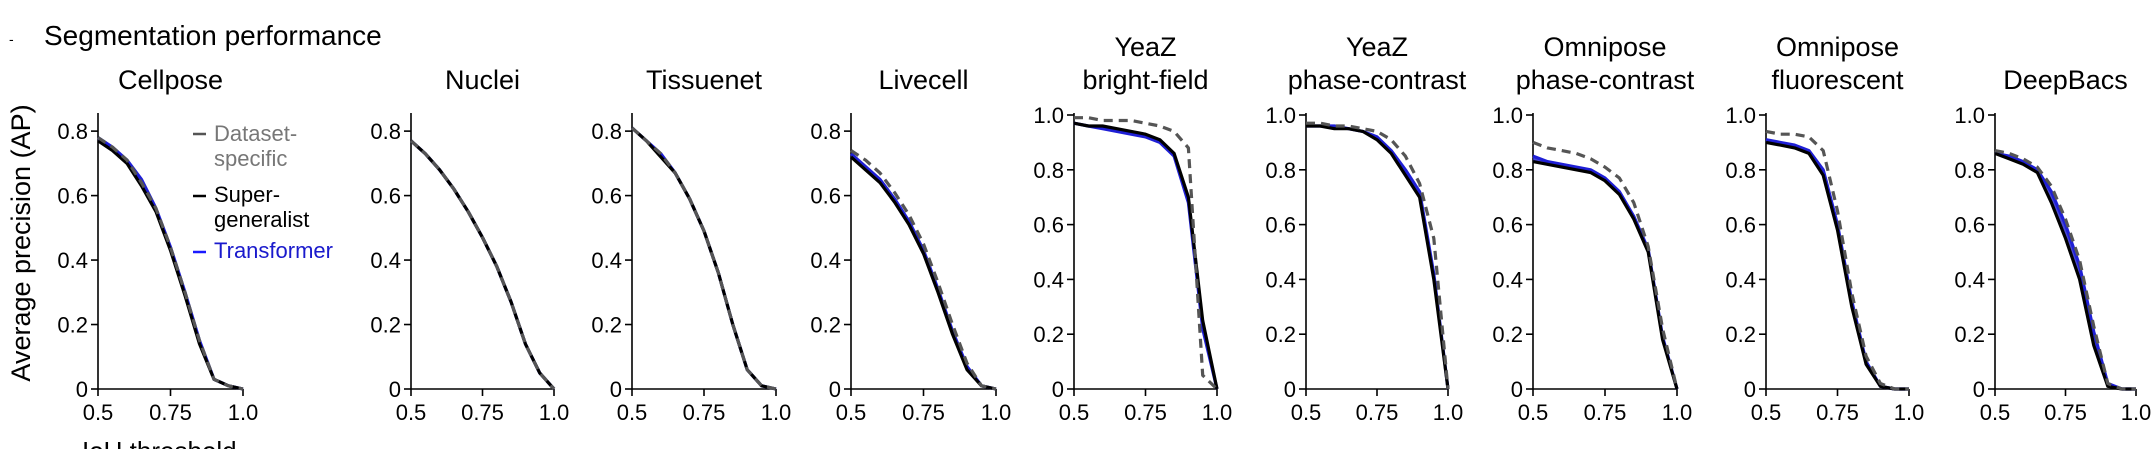 The height and width of the screenshot is (449, 2151). What do you see at coordinates (11, 39) in the screenshot?
I see `panel-letter: -` at bounding box center [11, 39].